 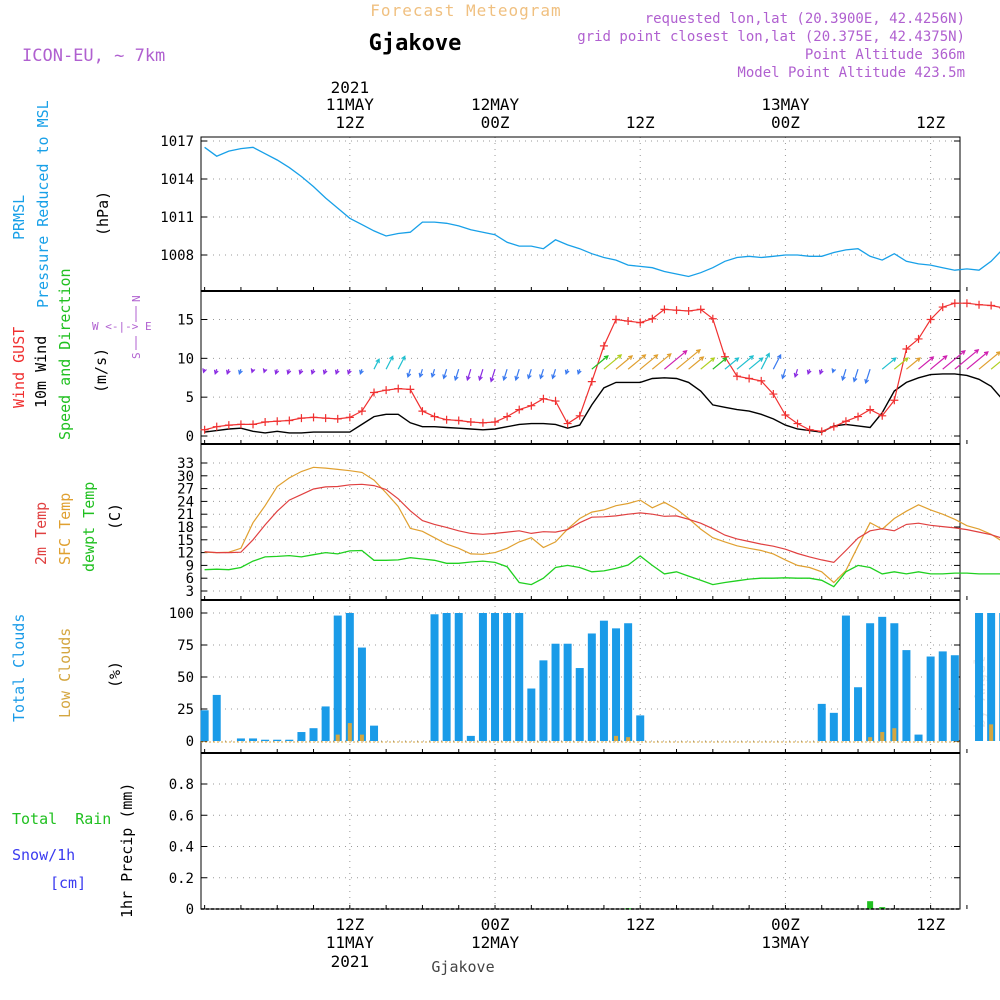 What do you see at coordinates (350, 104) in the screenshot?
I see `time-label-date: 11MAY` at bounding box center [350, 104].